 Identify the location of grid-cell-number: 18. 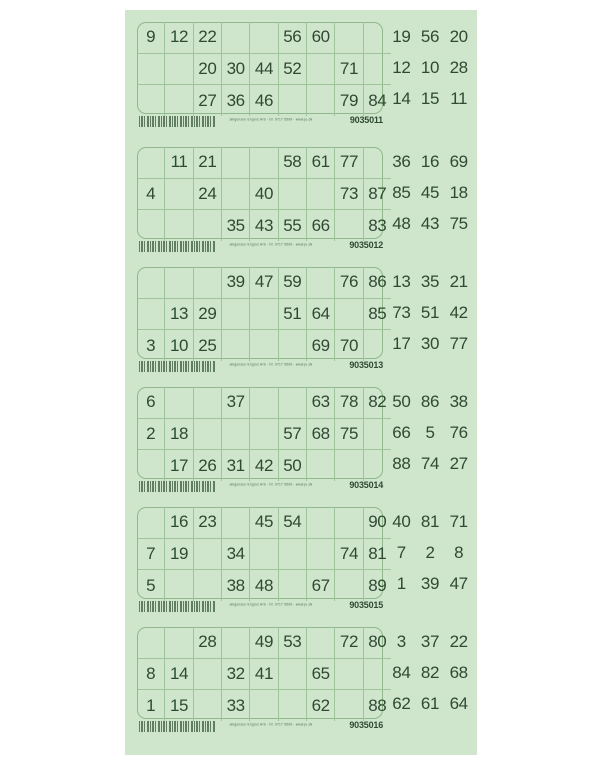
(179, 434).